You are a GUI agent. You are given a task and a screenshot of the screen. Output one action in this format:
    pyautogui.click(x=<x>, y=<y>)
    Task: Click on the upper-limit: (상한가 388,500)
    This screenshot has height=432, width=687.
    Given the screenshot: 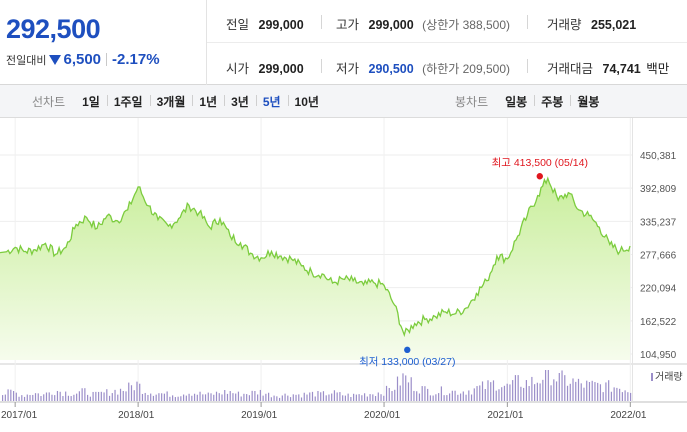 What is the action you would take?
    pyautogui.click(x=466, y=25)
    